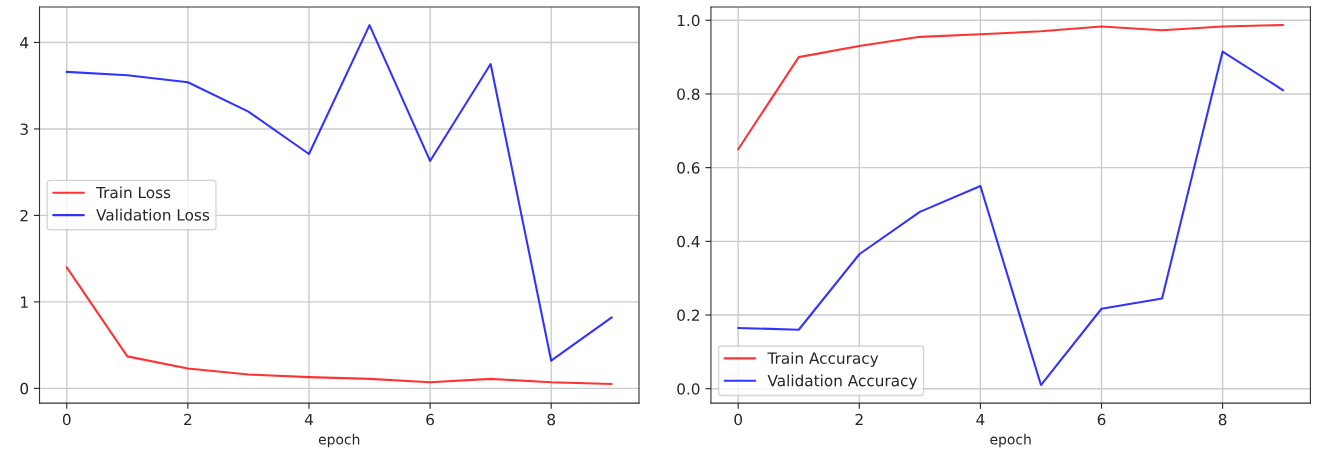 The image size is (1317, 466). I want to click on y-tick-label: 3, so click(24, 129).